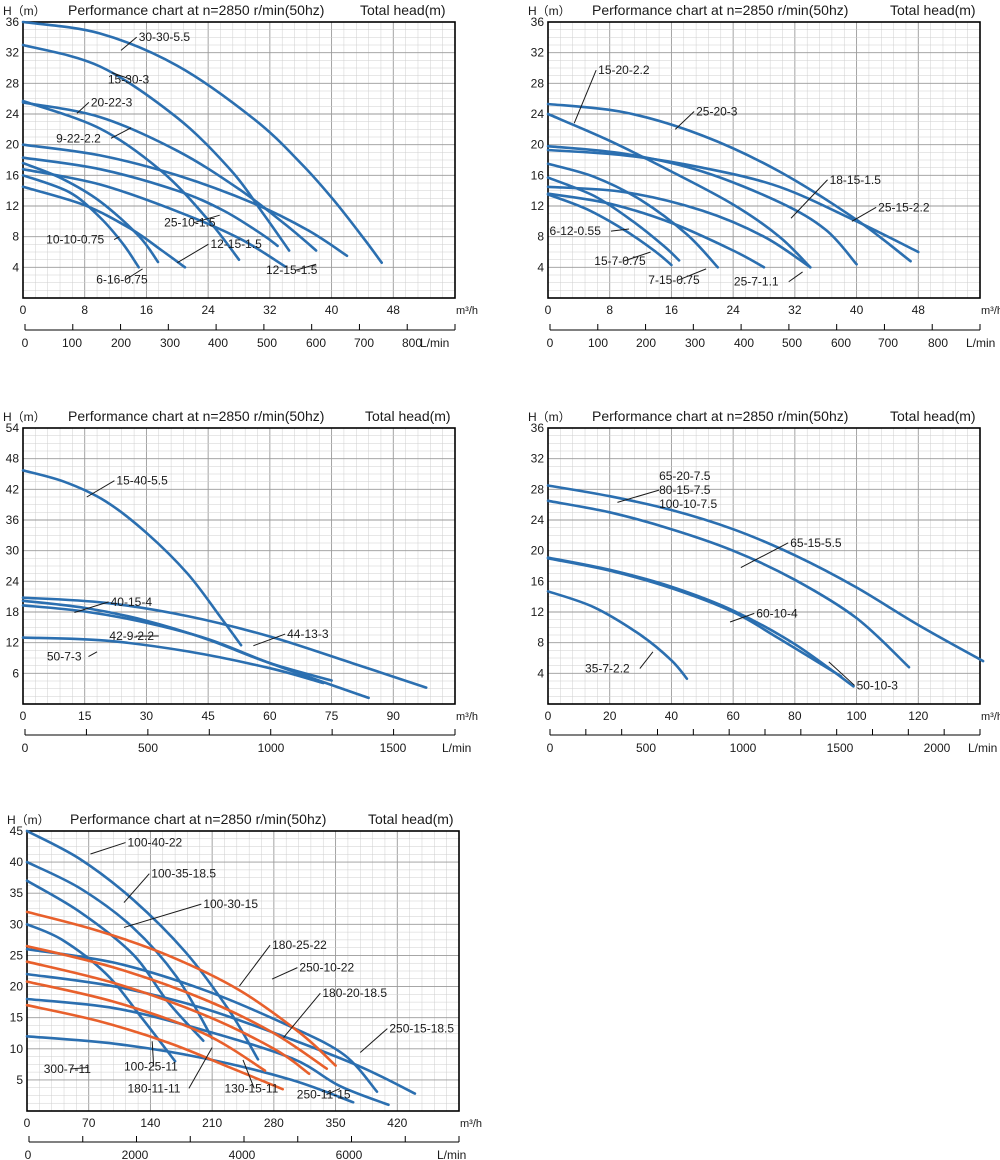 This screenshot has height=1160, width=1000. I want to click on curve-30-30-5.5, so click(202, 142).